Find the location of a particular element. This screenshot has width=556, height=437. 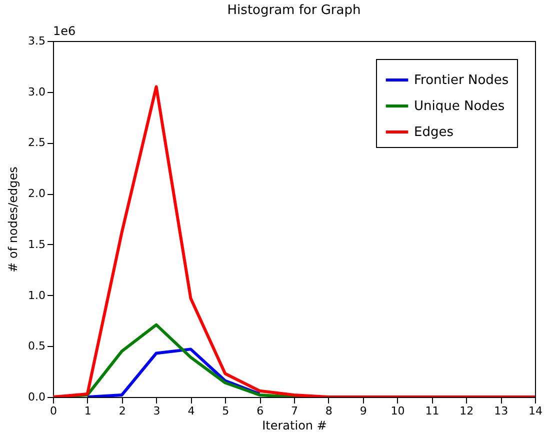

legend-label: Unique Nodes is located at coordinates (459, 106).